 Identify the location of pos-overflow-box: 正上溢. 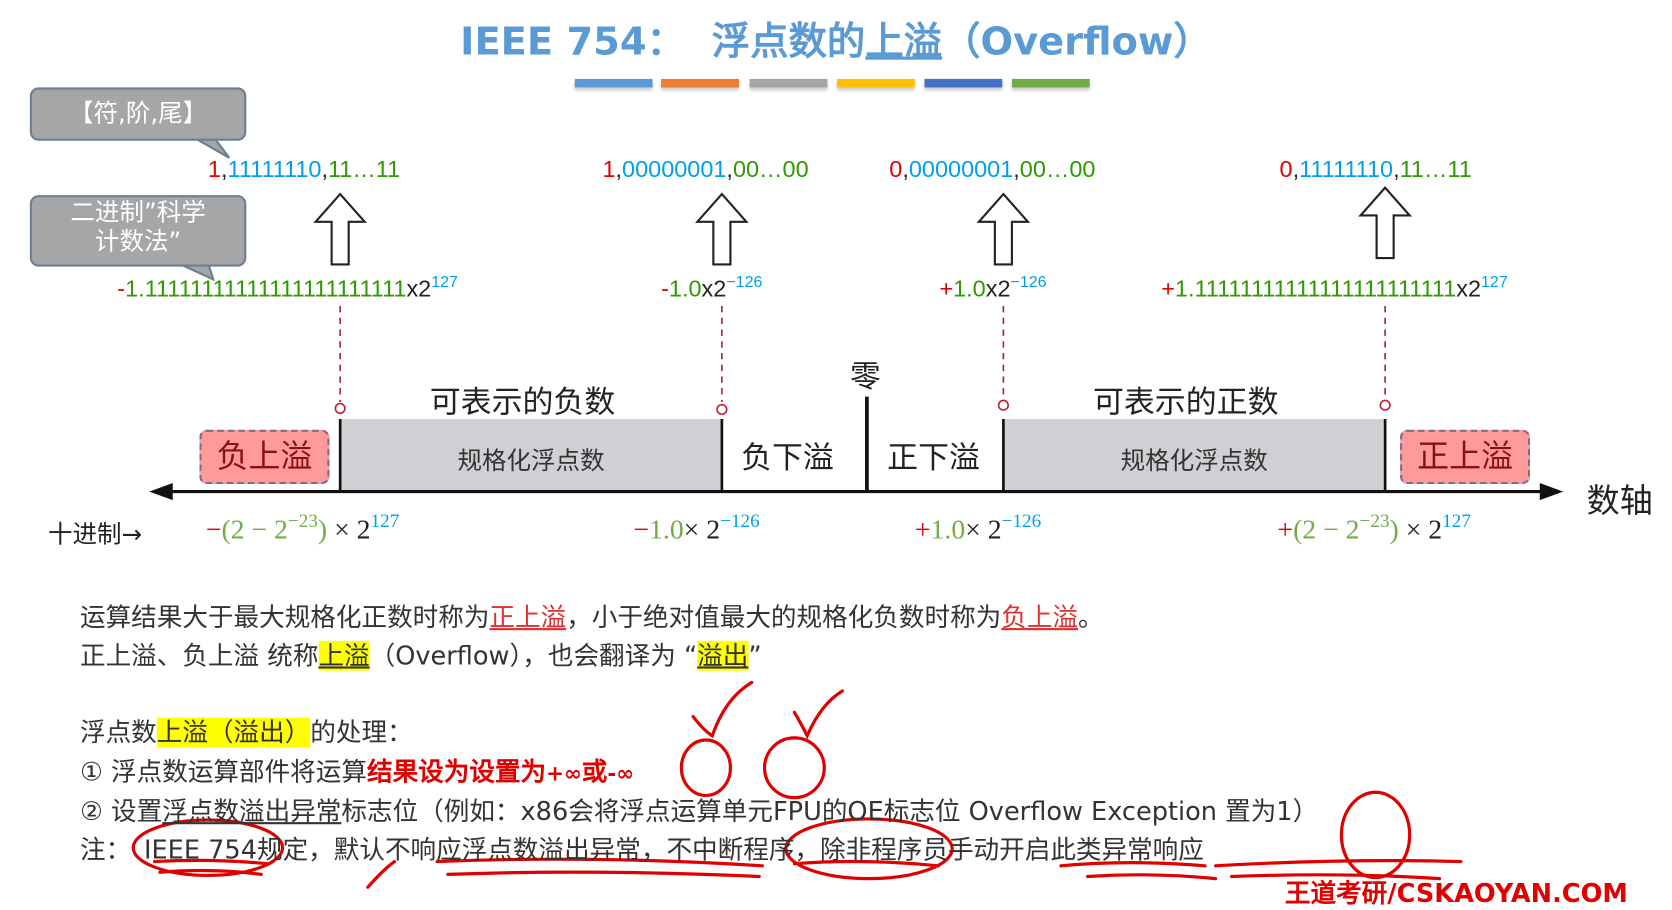
(1465, 457).